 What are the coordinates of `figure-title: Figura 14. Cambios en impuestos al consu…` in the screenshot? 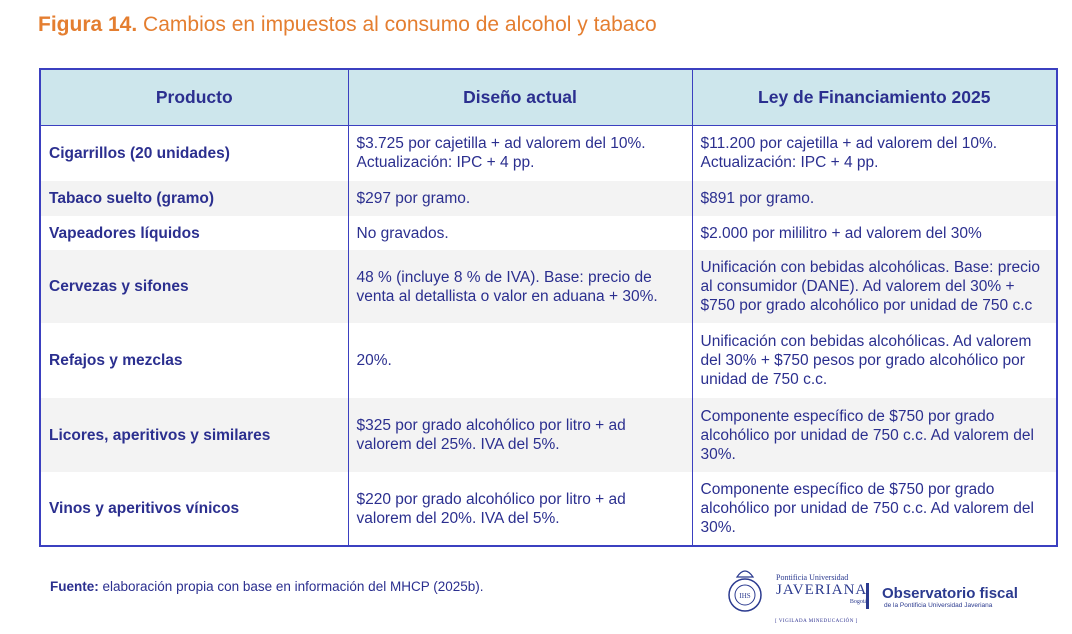 It's located at (347, 25).